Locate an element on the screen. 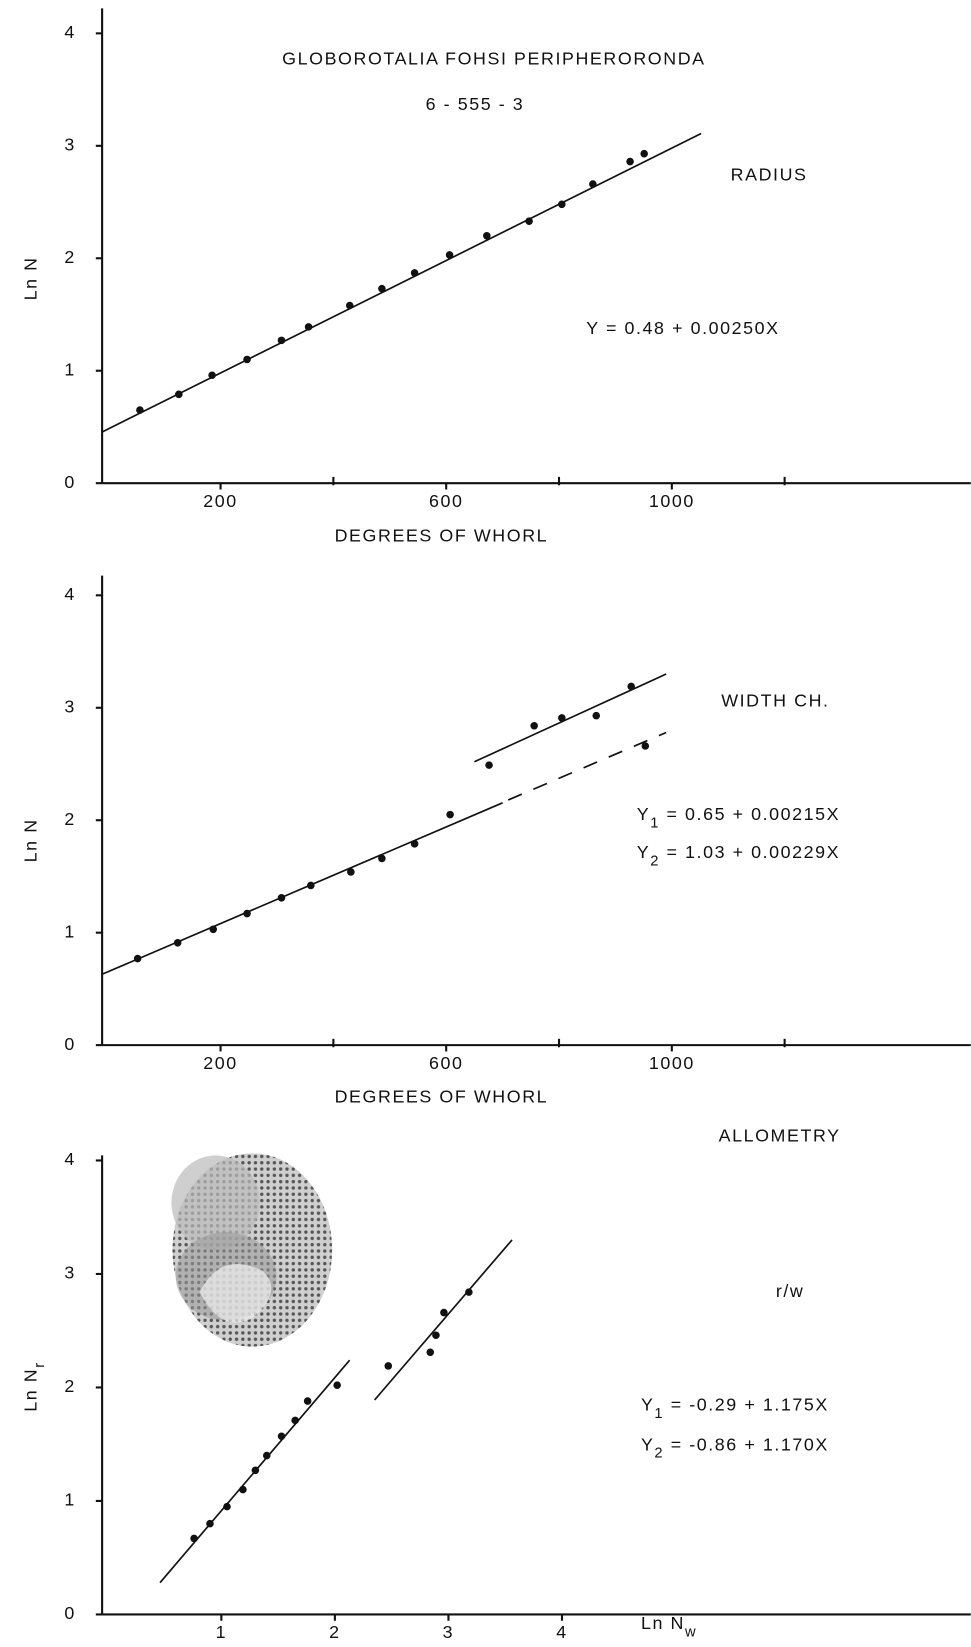 This screenshot has height=1647, width=971. annotation-main: ALLOMETRY is located at coordinates (780, 1135).